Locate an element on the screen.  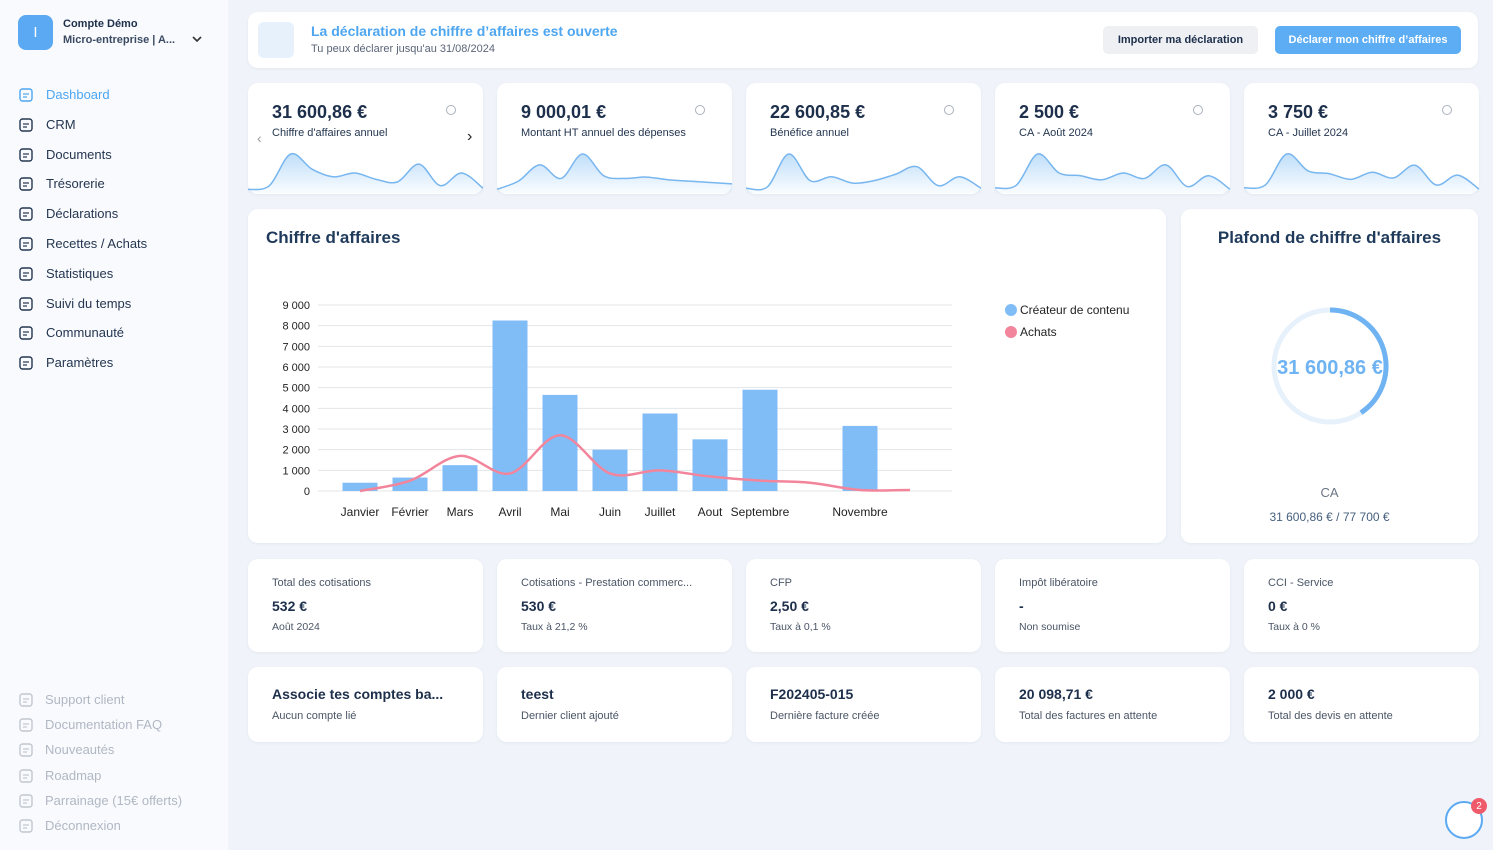
stat-value: 0 € is located at coordinates (1278, 606).